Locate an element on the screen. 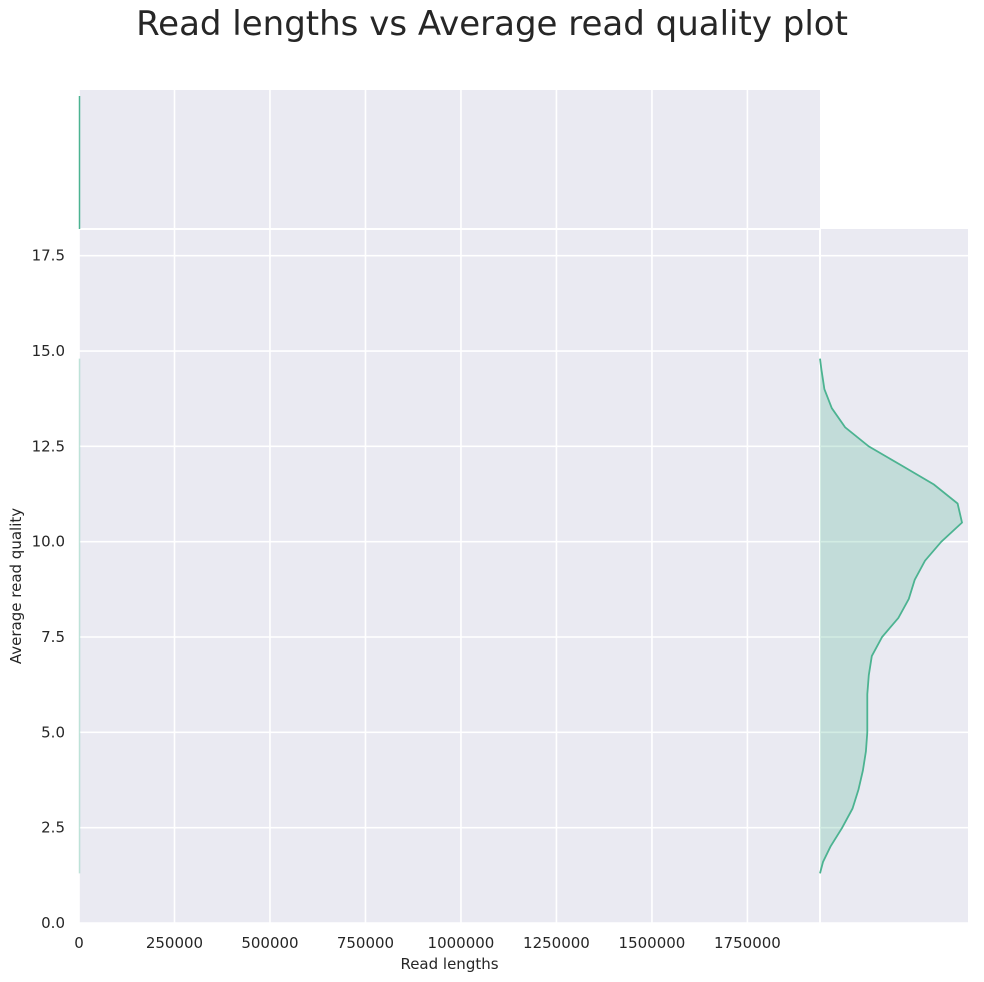  x-axis-label: Read lengths is located at coordinates (449, 964).